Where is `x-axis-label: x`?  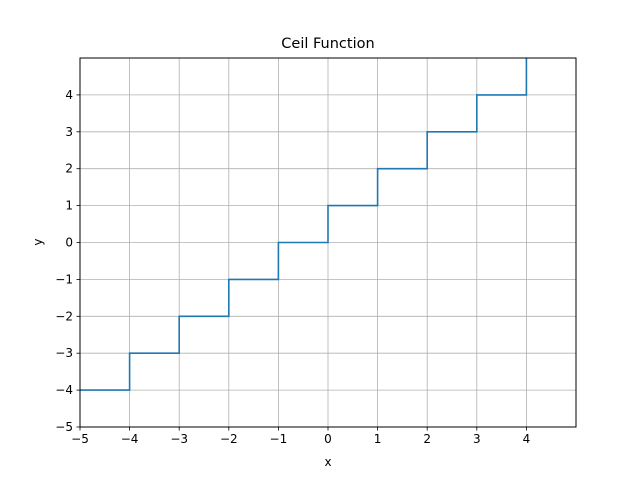 x-axis-label: x is located at coordinates (327, 462).